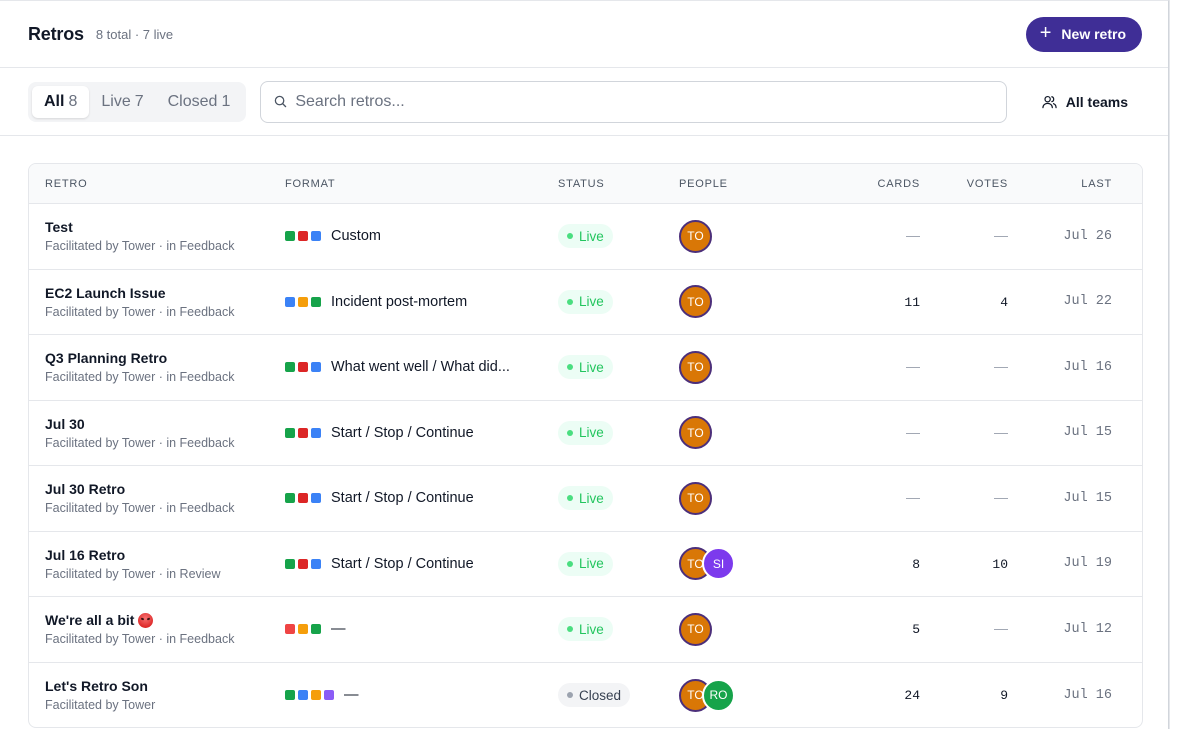 Image resolution: width=1184 pixels, height=729 pixels. Describe the element at coordinates (165, 227) in the screenshot. I see `retro-title: Test` at that location.